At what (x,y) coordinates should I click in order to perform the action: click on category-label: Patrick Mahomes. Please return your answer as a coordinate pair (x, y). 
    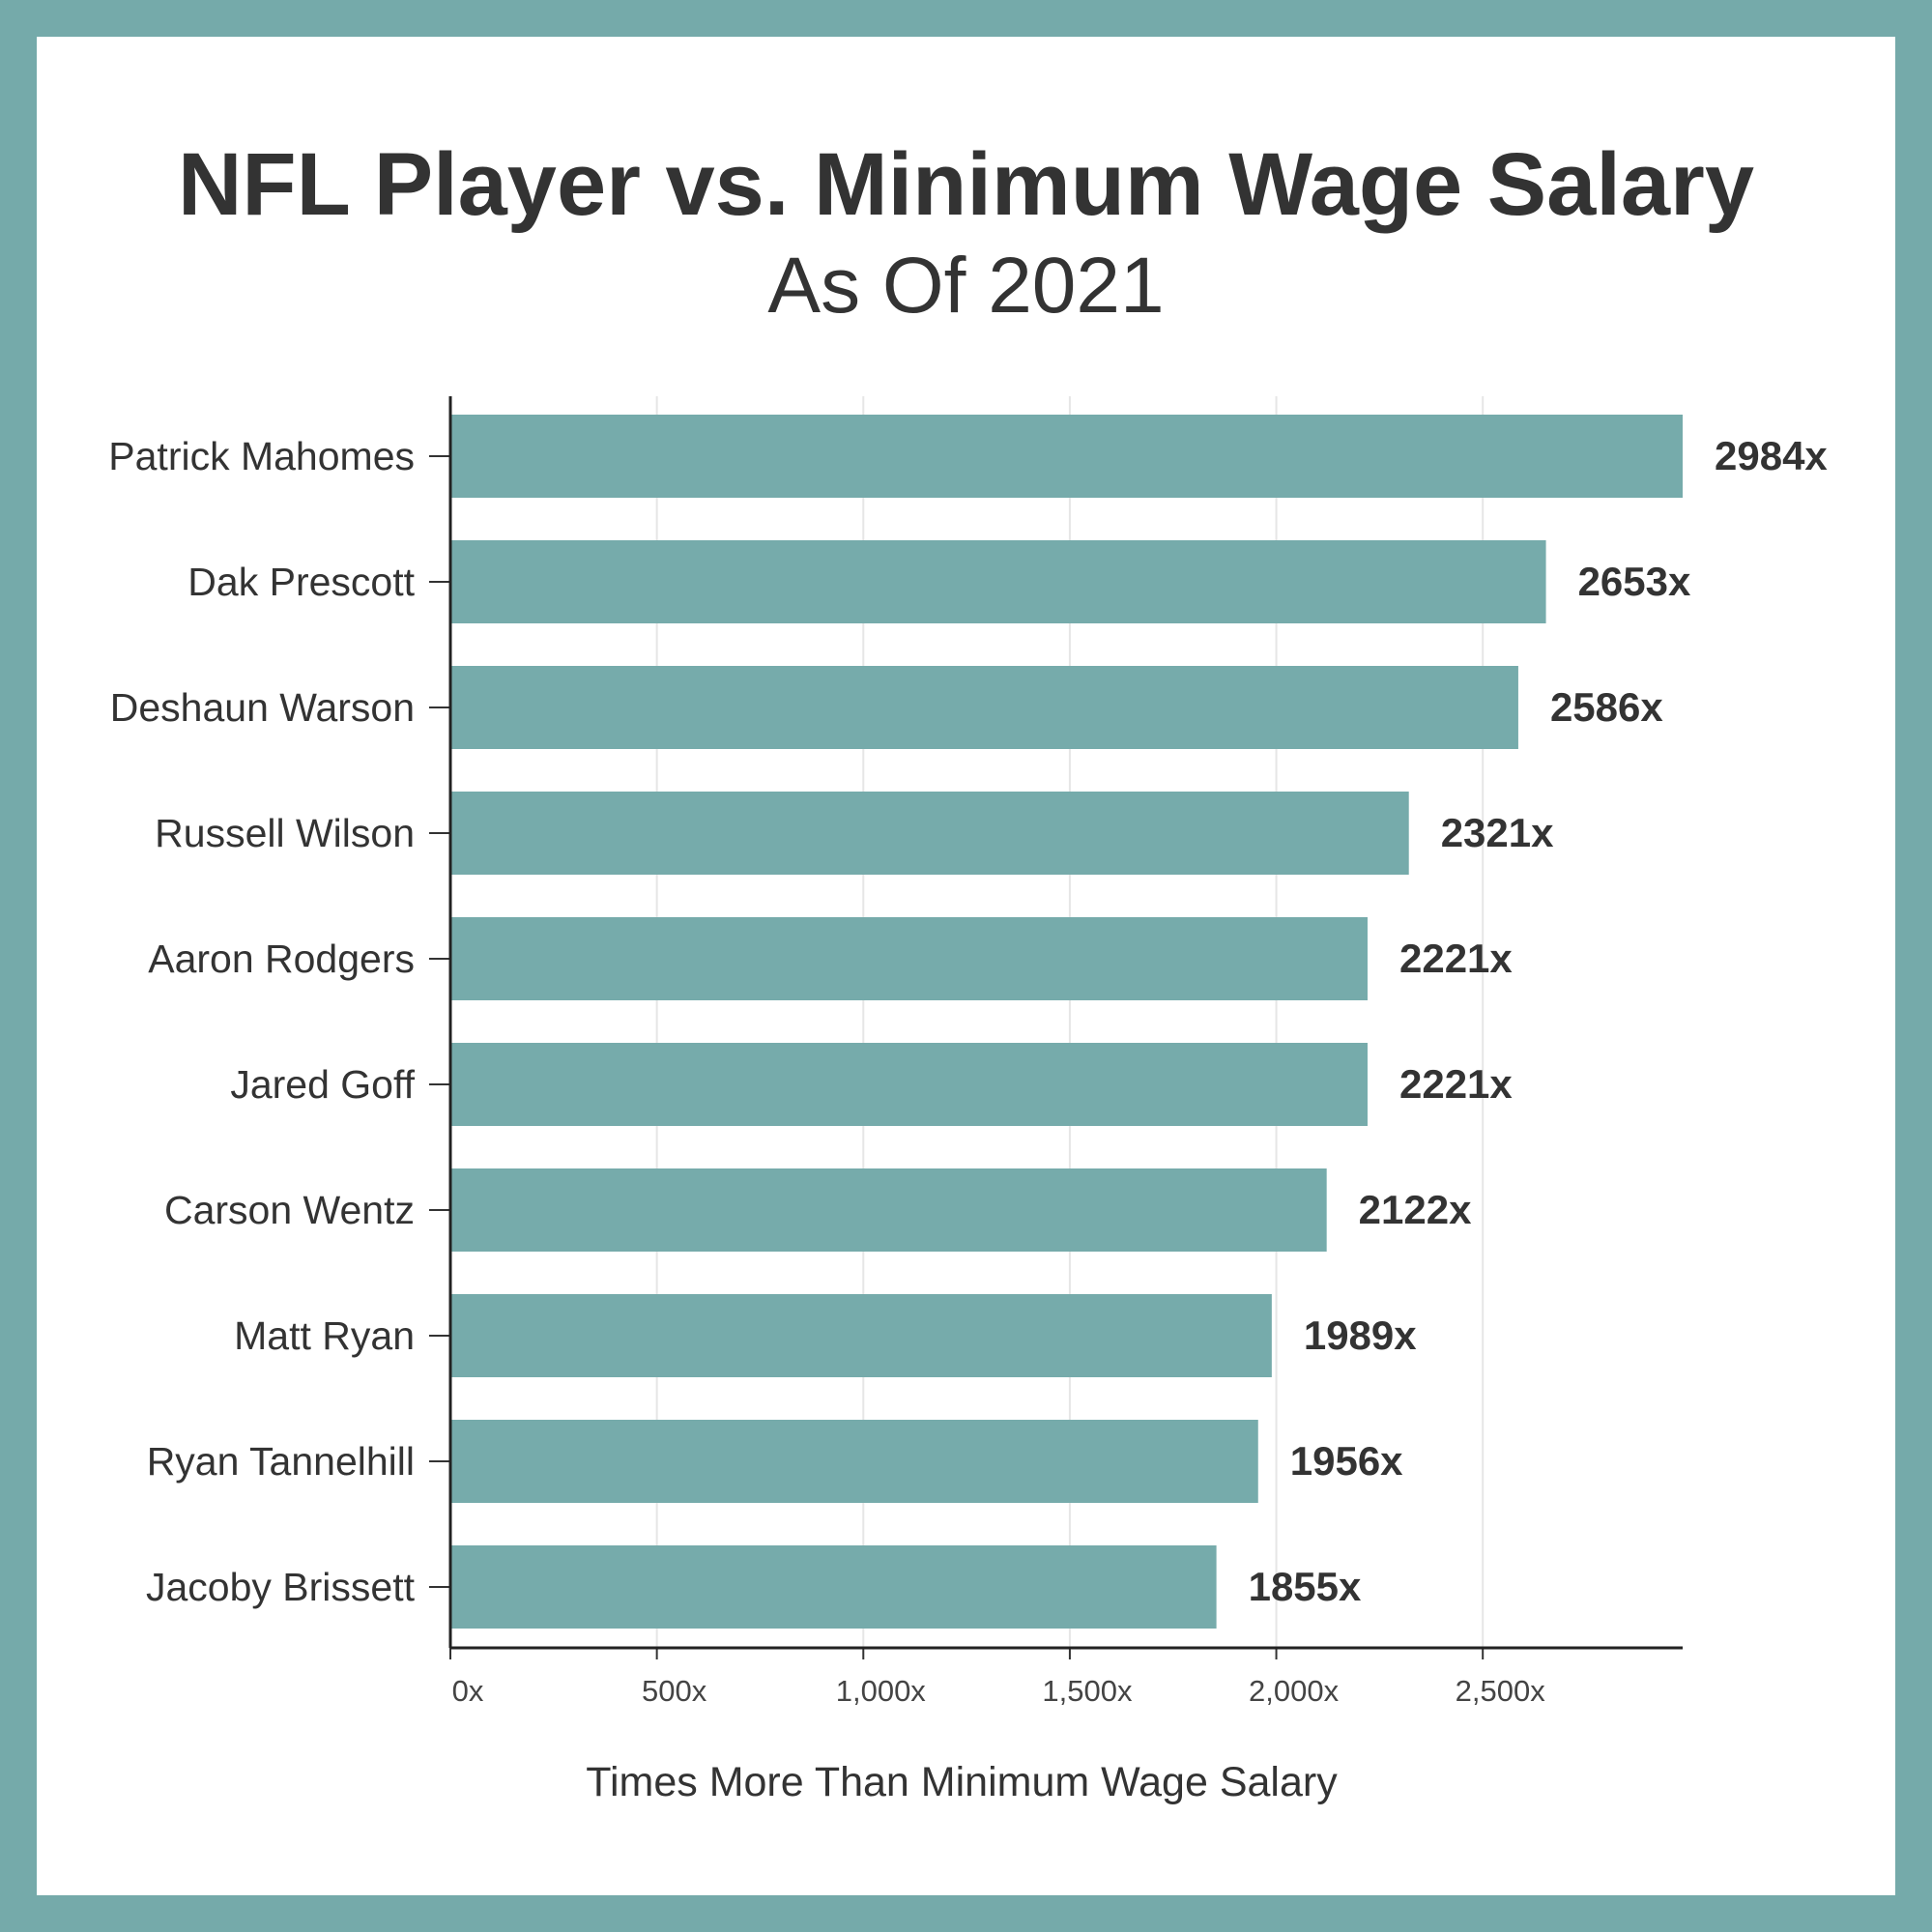
    Looking at the image, I should click on (261, 456).